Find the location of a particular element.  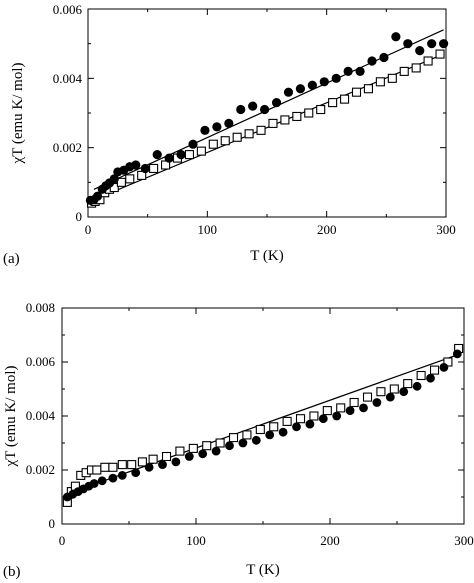

panel-label-b: (b) is located at coordinates (12, 572).